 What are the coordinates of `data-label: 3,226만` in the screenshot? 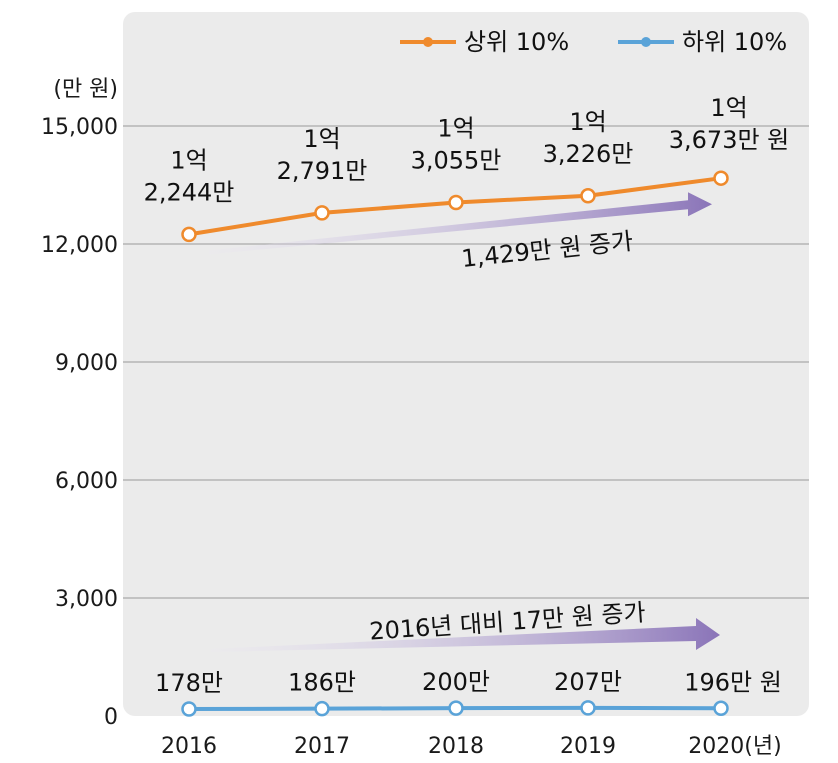 It's located at (588, 154).